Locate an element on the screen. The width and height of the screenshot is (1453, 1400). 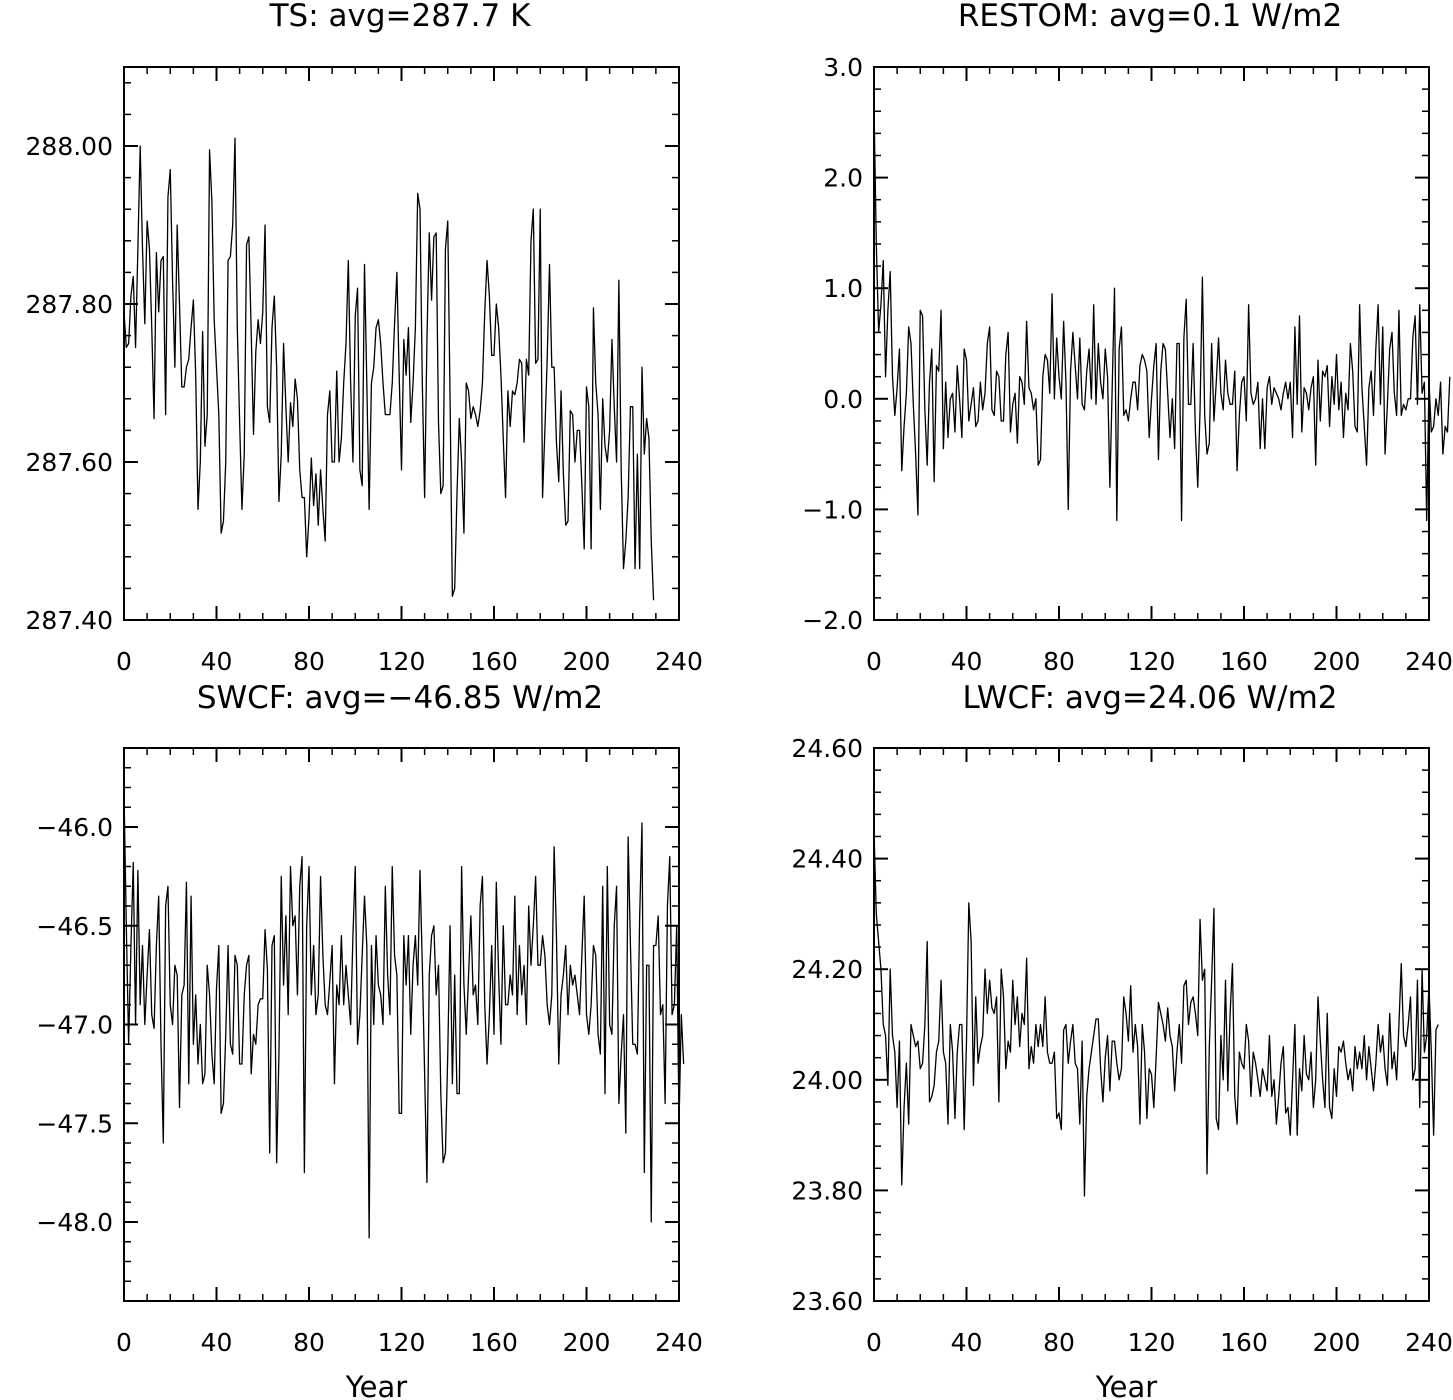
y-tick-label: 287.40 is located at coordinates (69, 620).